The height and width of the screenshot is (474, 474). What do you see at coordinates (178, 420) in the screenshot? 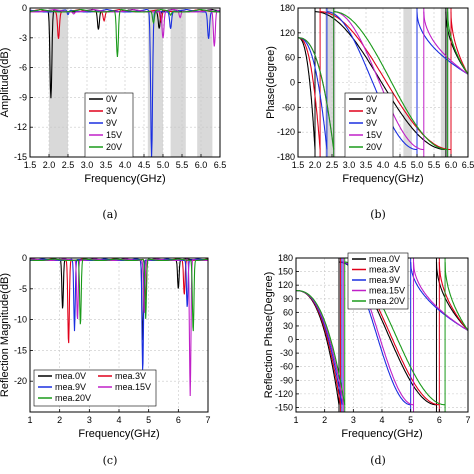
I see `x-tick-label: 6` at bounding box center [178, 420].